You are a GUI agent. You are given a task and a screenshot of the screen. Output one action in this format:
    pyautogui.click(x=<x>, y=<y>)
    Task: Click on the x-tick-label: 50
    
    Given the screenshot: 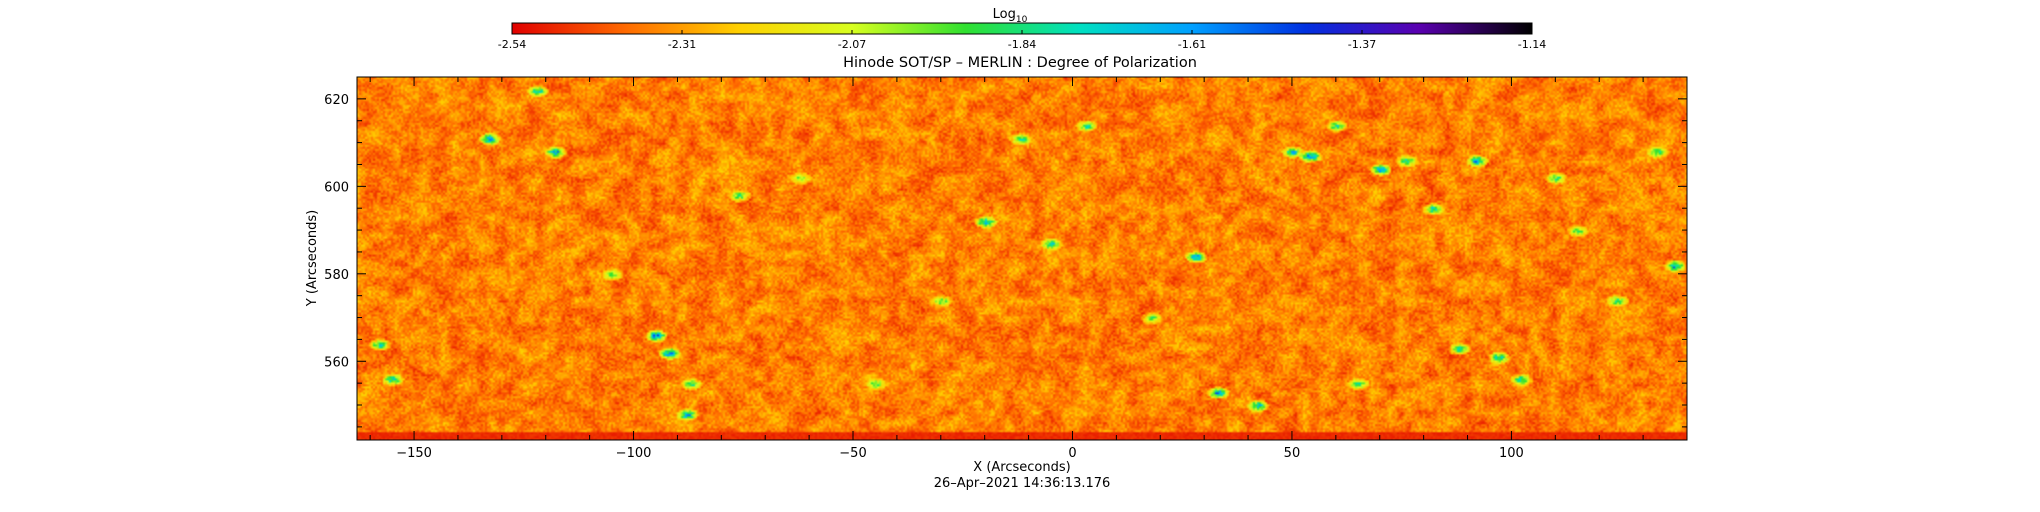 What is the action you would take?
    pyautogui.click(x=1292, y=453)
    